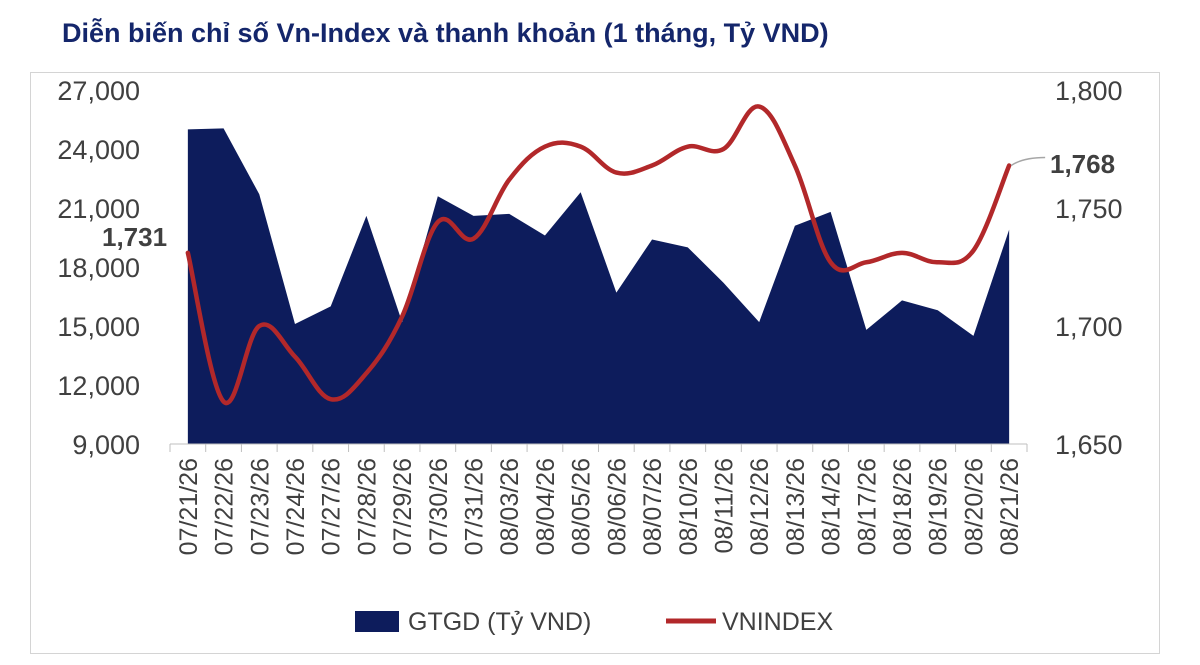  I want to click on x-tick-label: 08/06/26, so click(617, 506).